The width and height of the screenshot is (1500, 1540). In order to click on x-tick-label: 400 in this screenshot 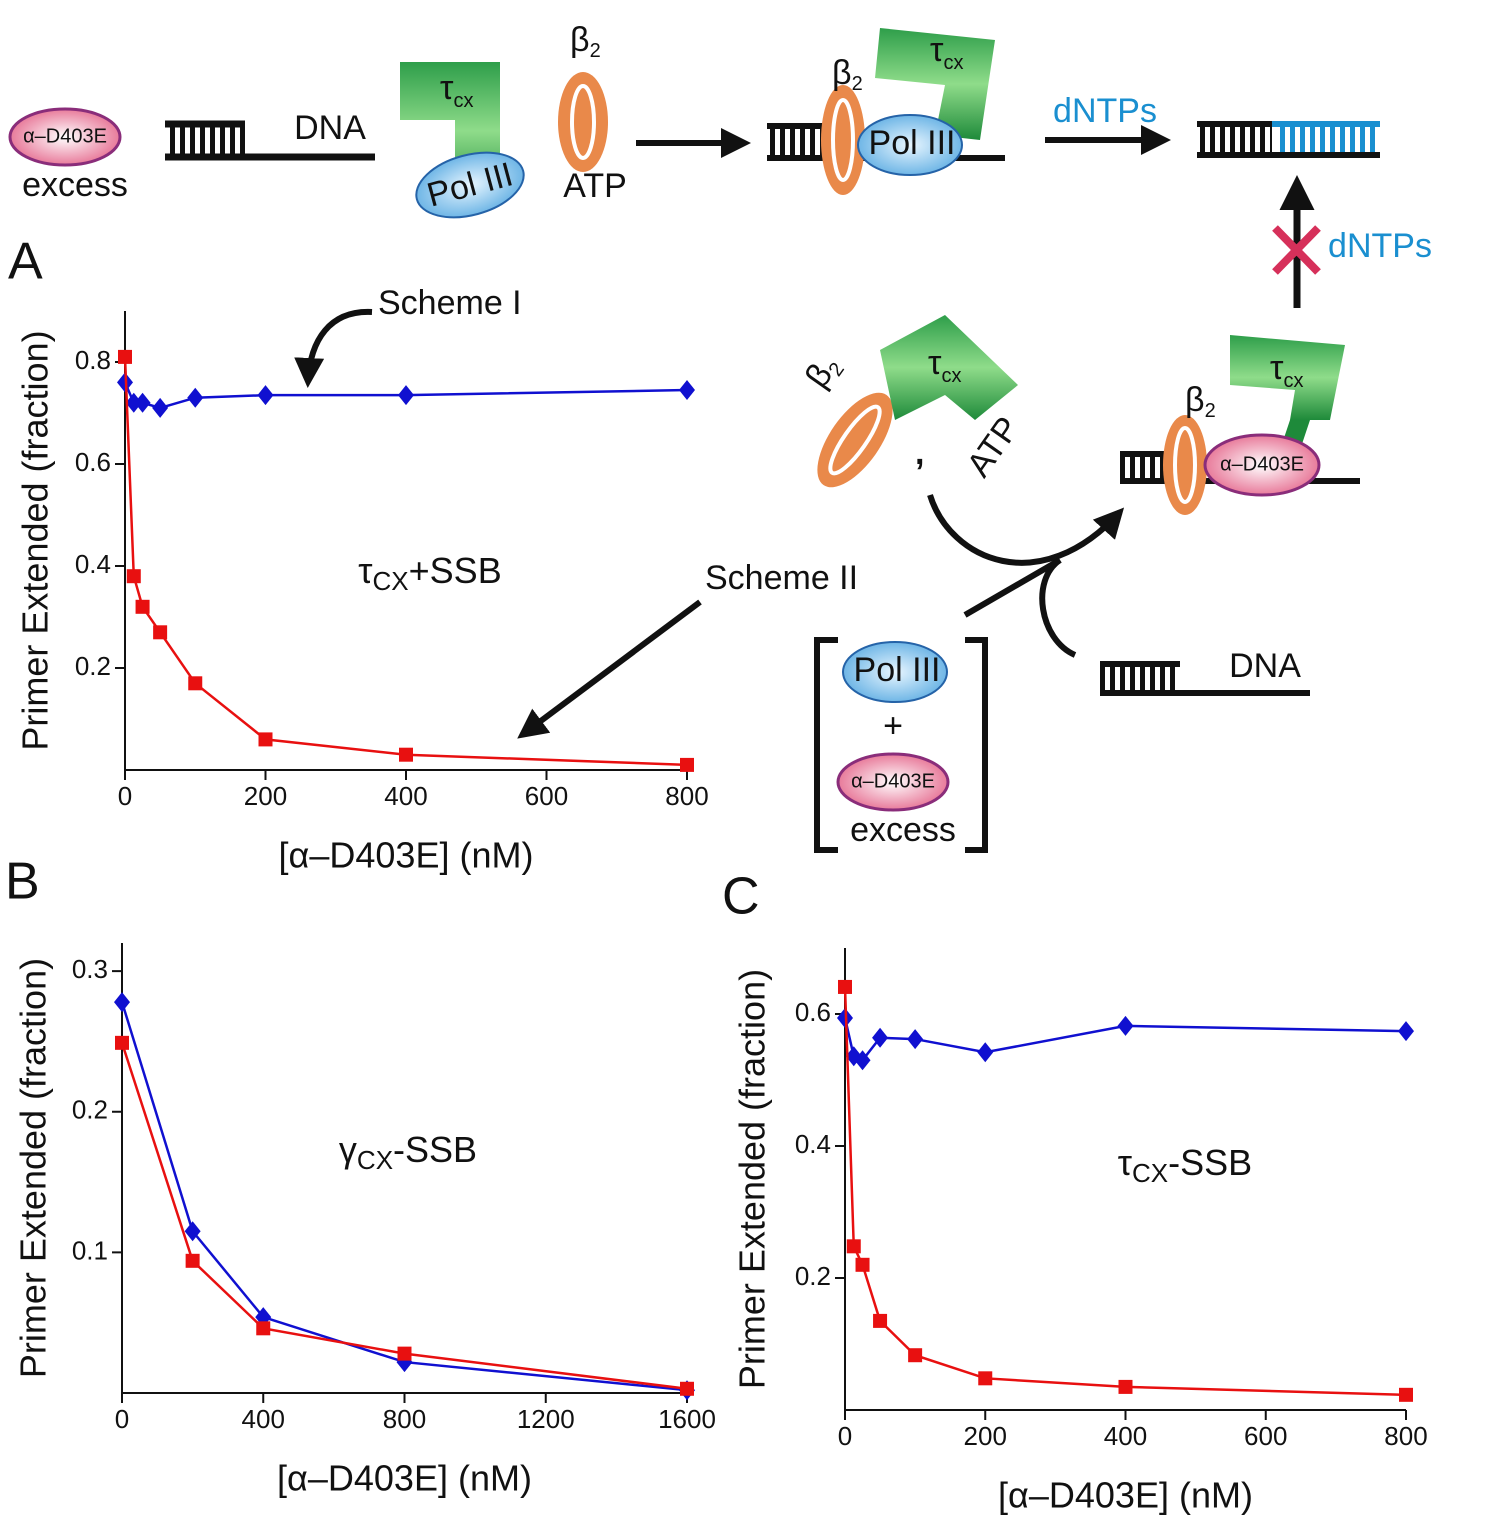, I will do `click(405, 796)`.